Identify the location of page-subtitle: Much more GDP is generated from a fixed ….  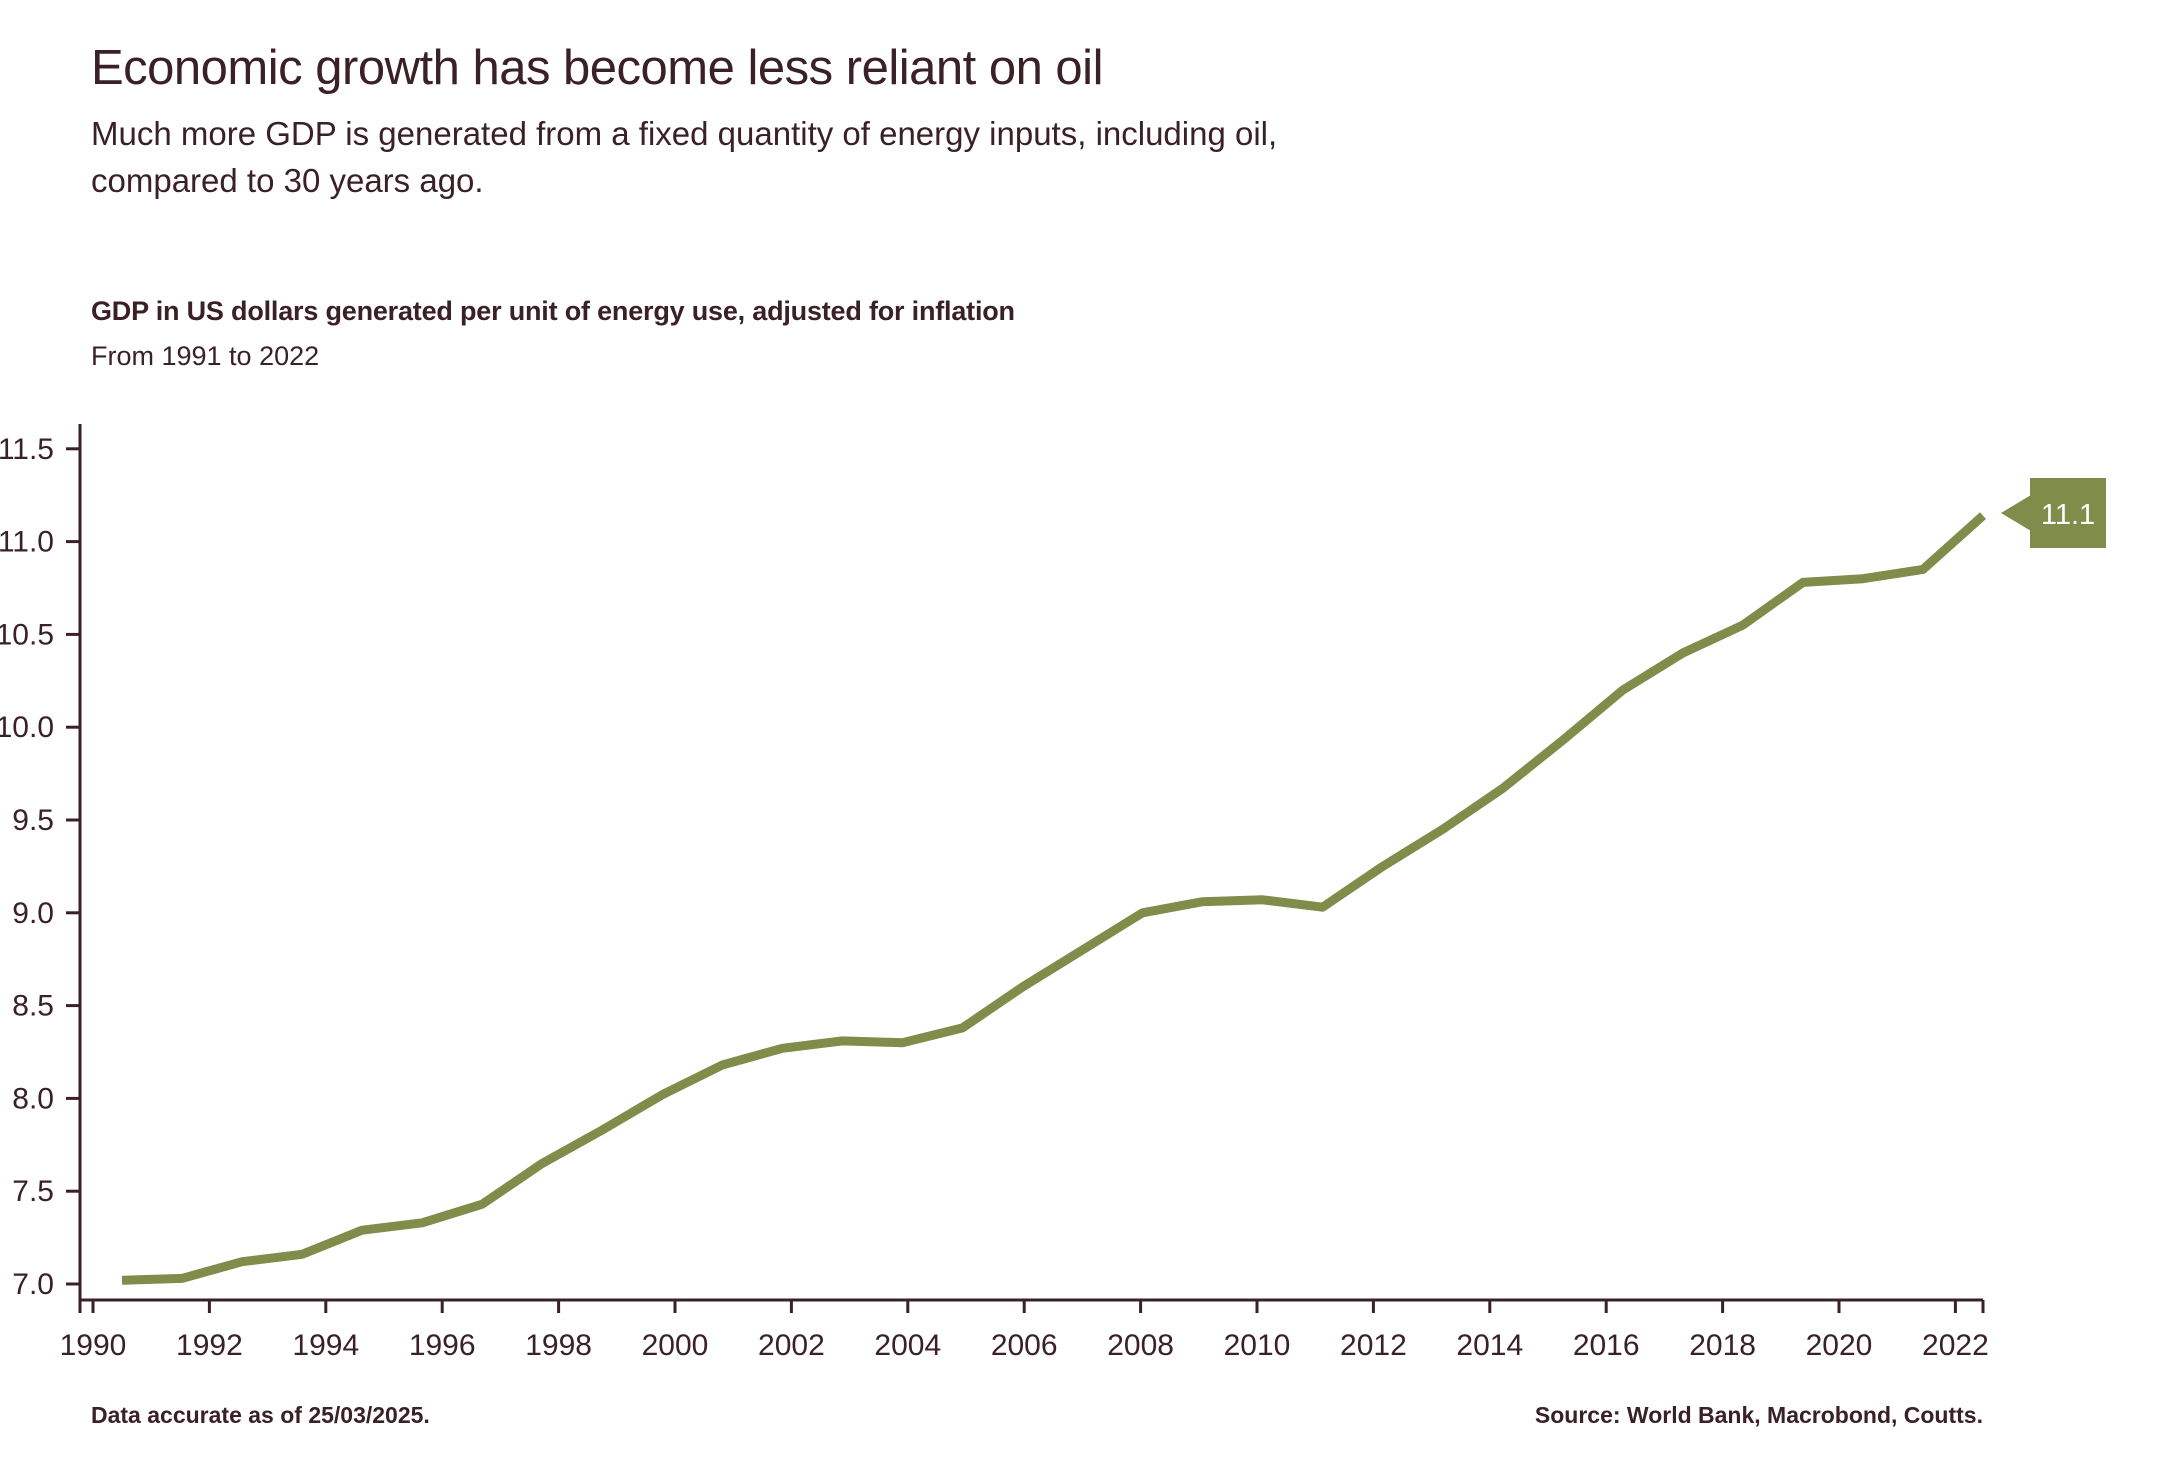
(684, 157).